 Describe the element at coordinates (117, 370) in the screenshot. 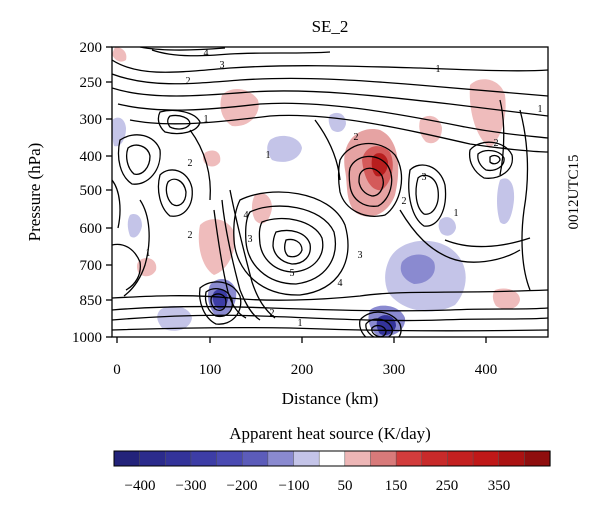

I see `x-tick-label: 0` at that location.